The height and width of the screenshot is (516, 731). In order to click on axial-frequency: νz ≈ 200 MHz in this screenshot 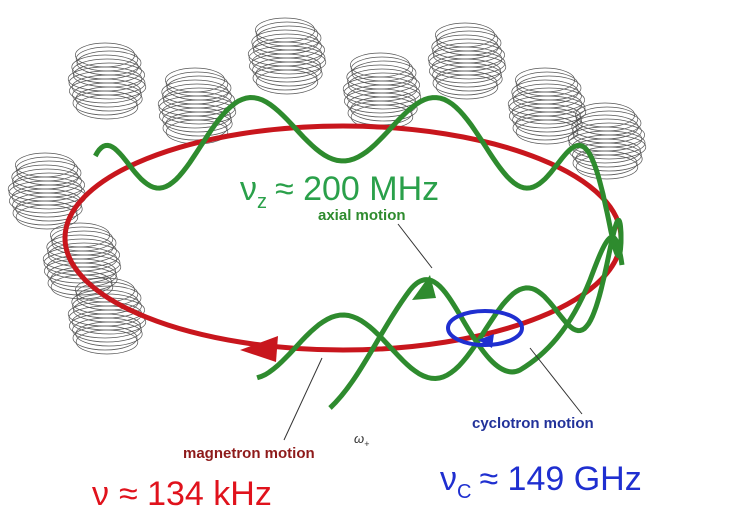, I will do `click(339, 191)`.